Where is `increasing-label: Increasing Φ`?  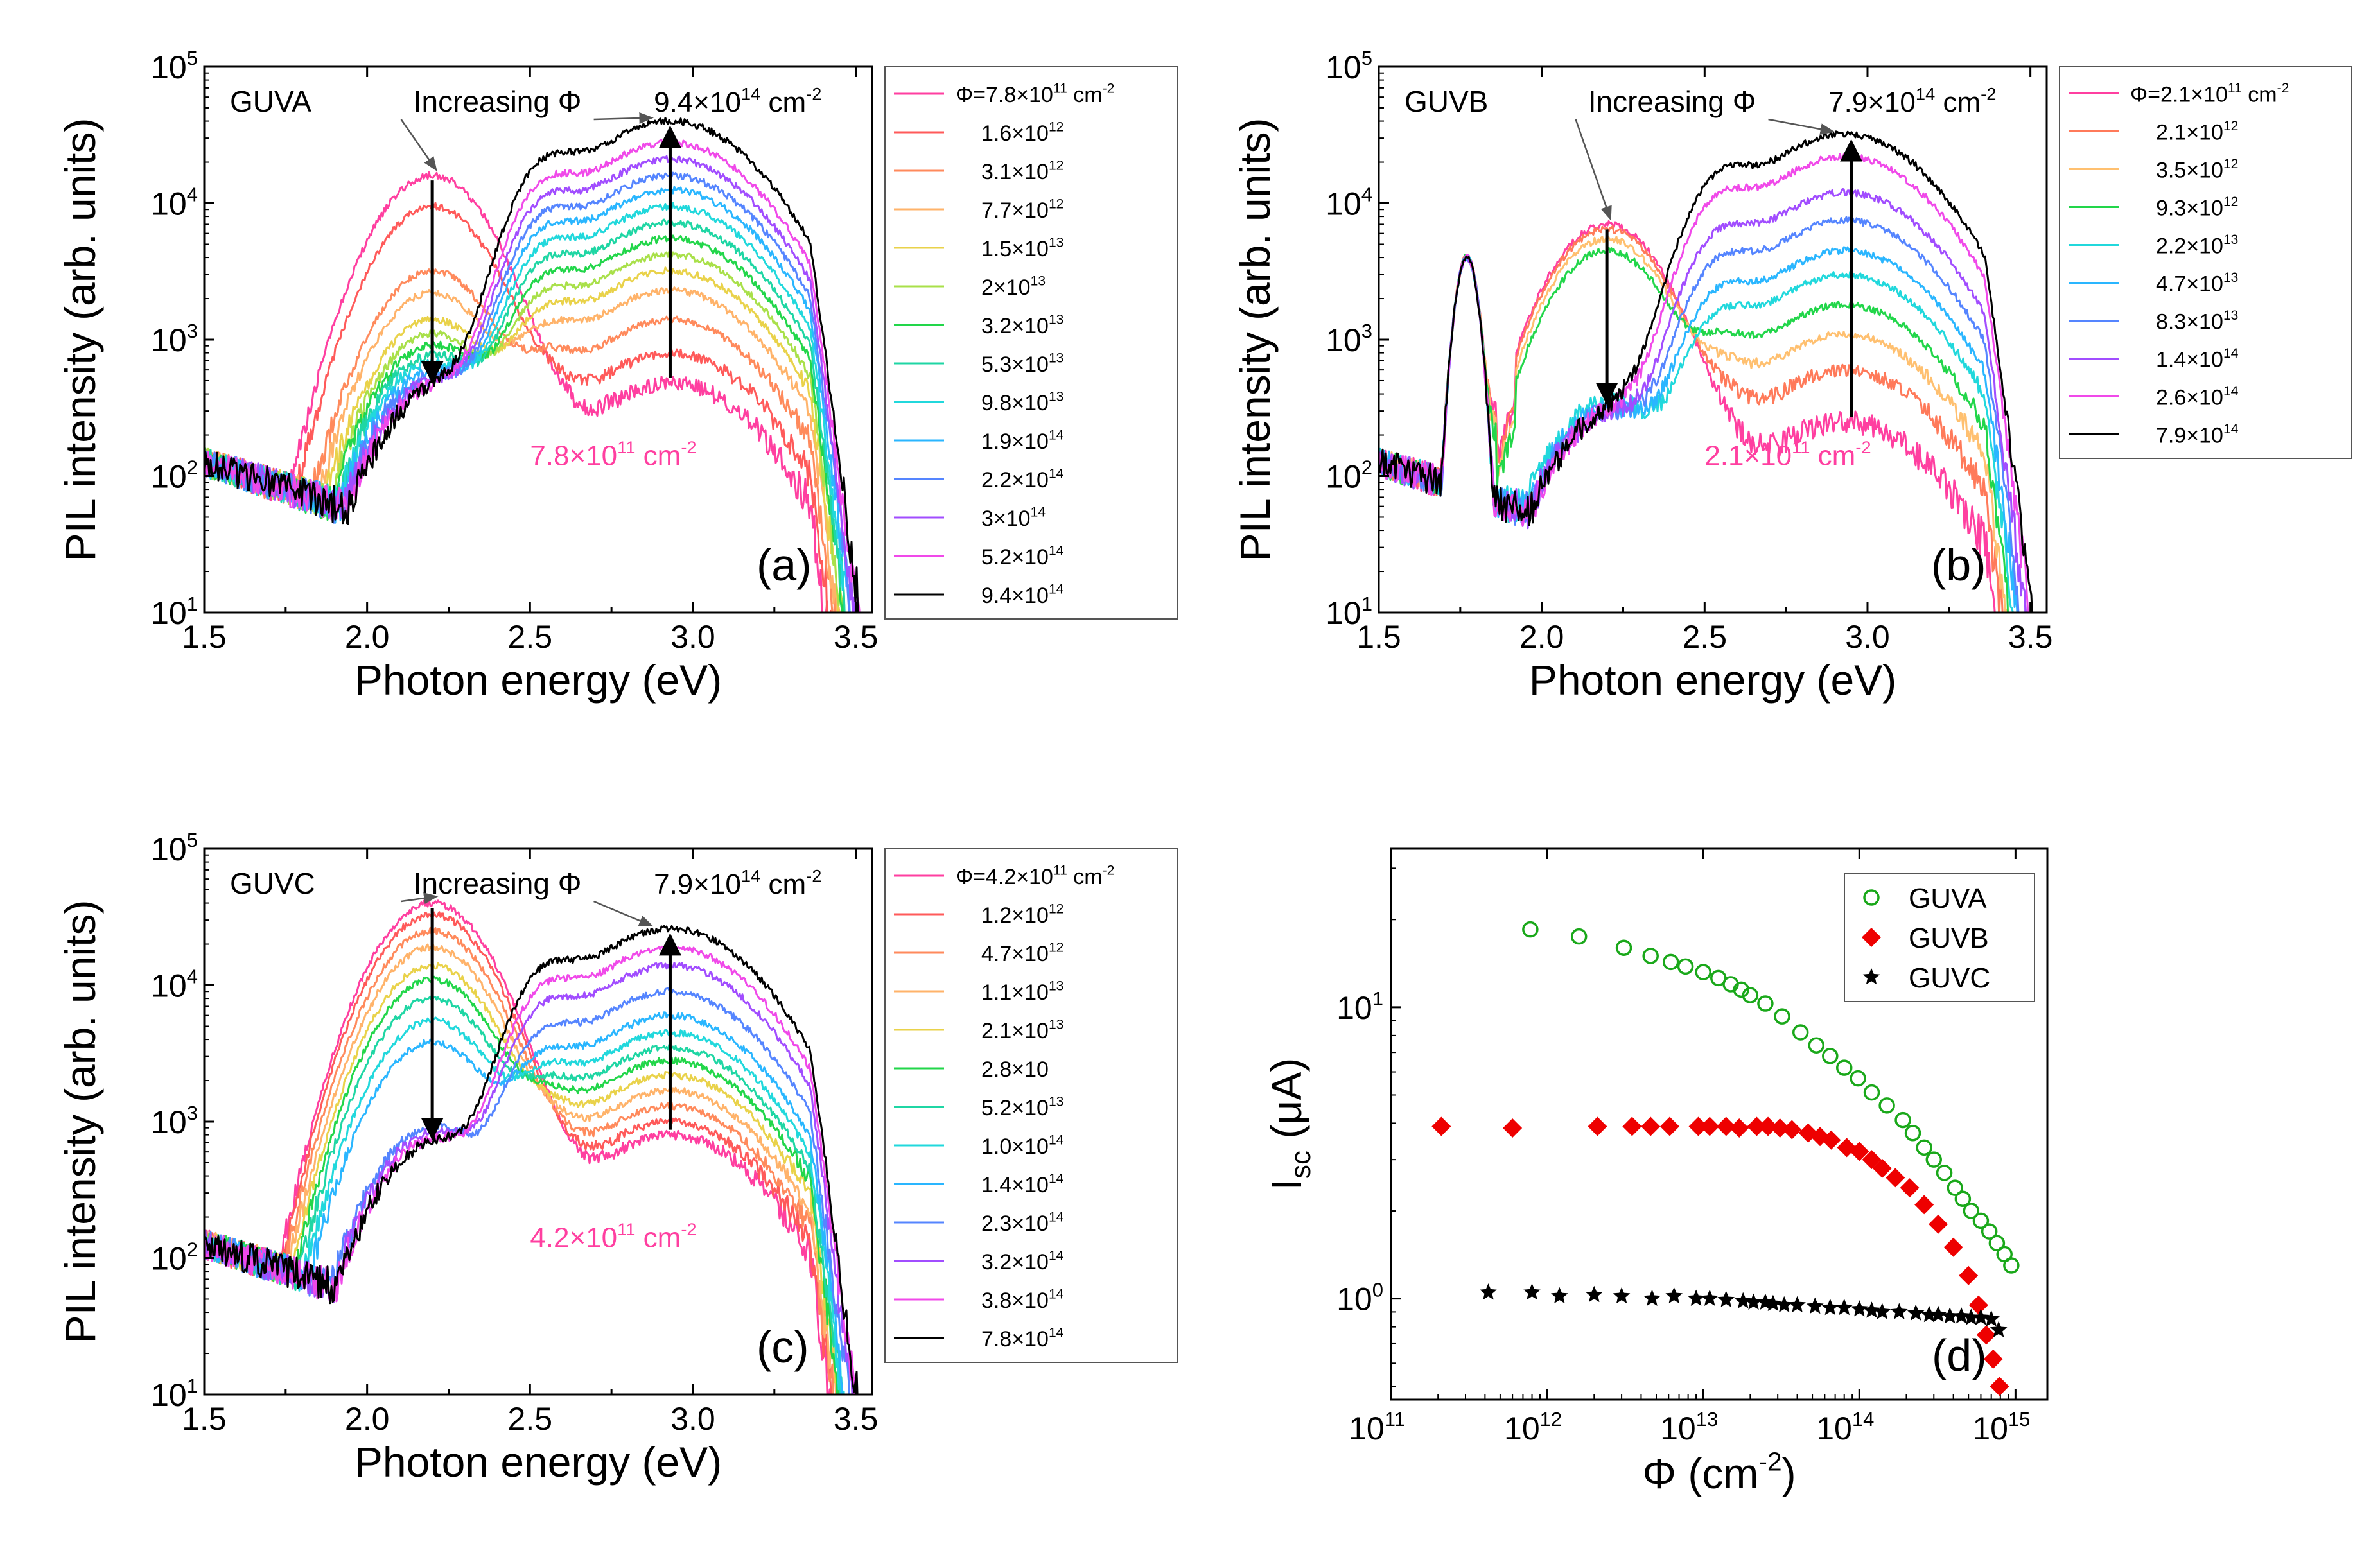 increasing-label: Increasing Φ is located at coordinates (1672, 101).